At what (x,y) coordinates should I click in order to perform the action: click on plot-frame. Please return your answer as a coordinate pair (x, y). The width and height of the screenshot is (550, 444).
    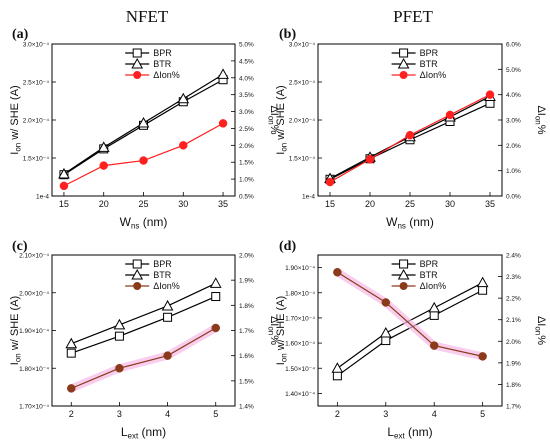
    Looking at the image, I should click on (410, 330).